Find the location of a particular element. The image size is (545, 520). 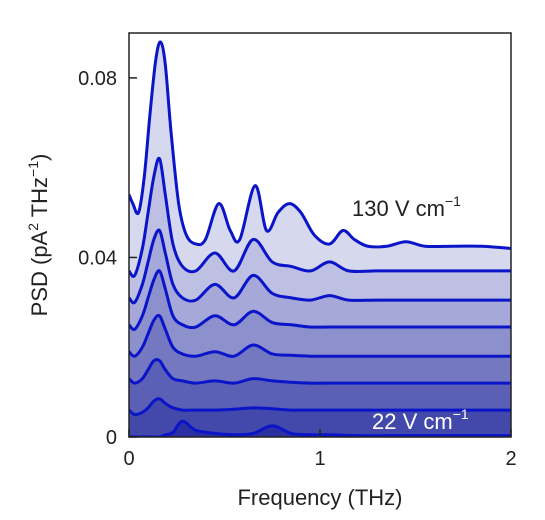

annotation-bottom: 22 V cm−1 is located at coordinates (420, 420).